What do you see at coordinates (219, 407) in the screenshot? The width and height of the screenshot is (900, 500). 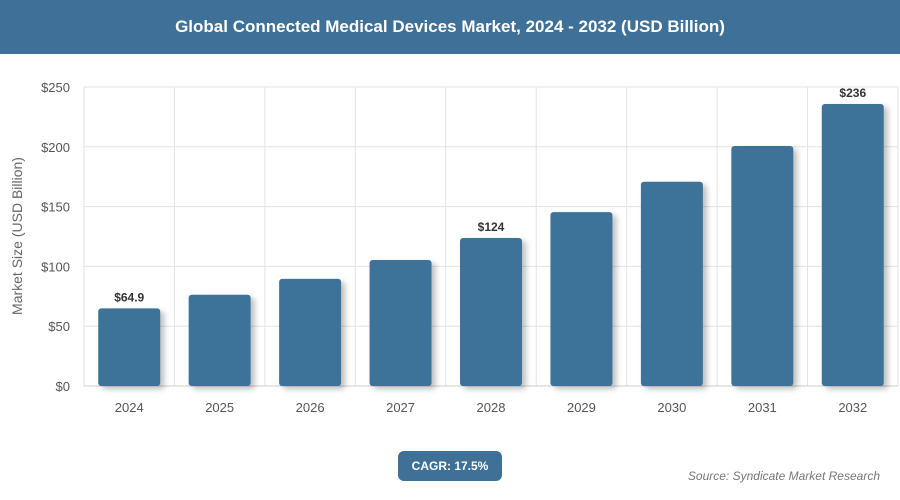 I see `x-tick-label: 2025` at bounding box center [219, 407].